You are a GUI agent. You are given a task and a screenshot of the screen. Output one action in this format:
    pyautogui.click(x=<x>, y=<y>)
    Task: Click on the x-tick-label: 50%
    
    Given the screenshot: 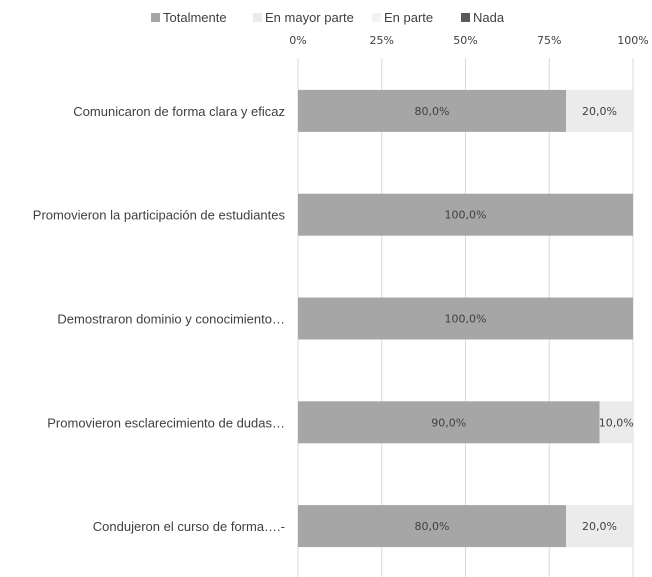 What is the action you would take?
    pyautogui.click(x=465, y=40)
    